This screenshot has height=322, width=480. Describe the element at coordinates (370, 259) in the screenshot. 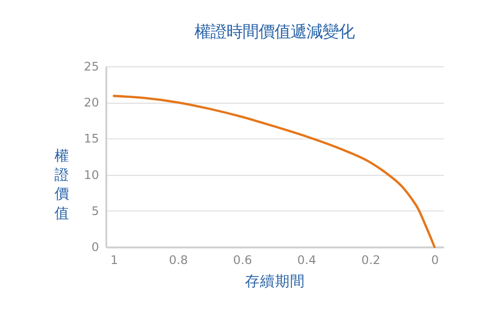

I see `x-tick-label: 0.2` at that location.